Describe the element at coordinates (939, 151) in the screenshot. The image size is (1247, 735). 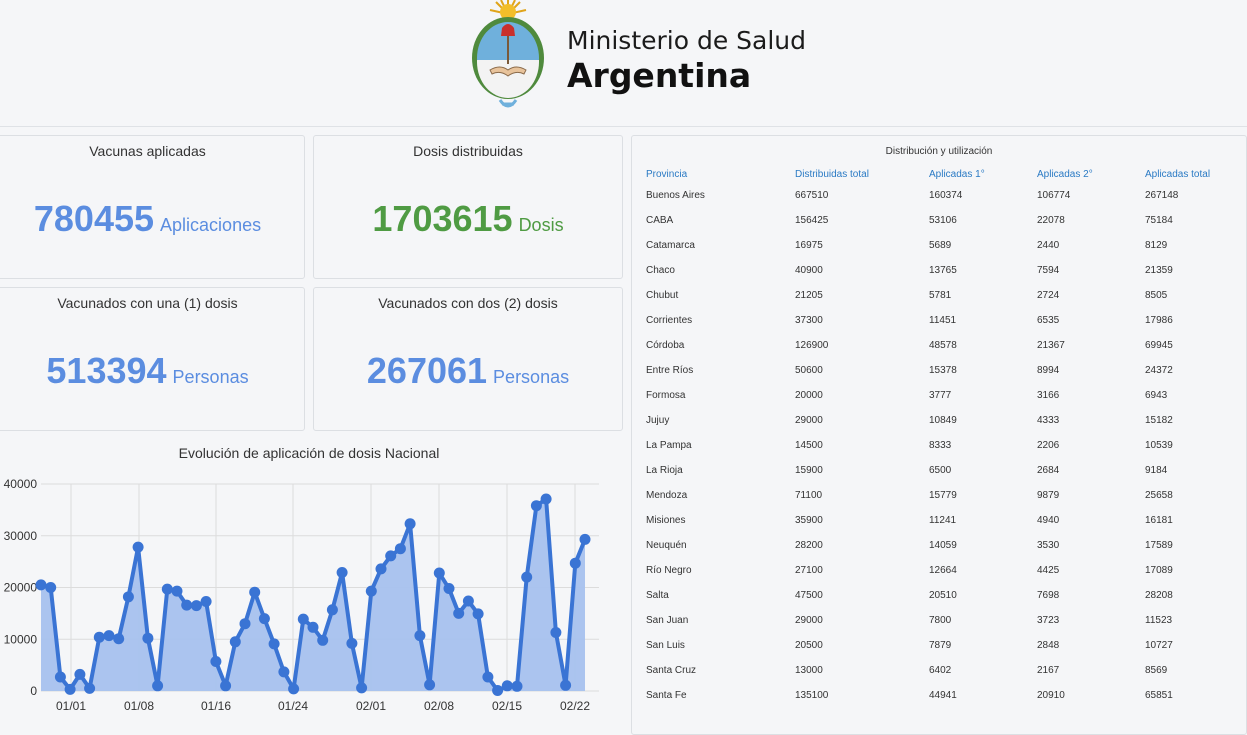
I see `table-title: Distribución y utilización` at that location.